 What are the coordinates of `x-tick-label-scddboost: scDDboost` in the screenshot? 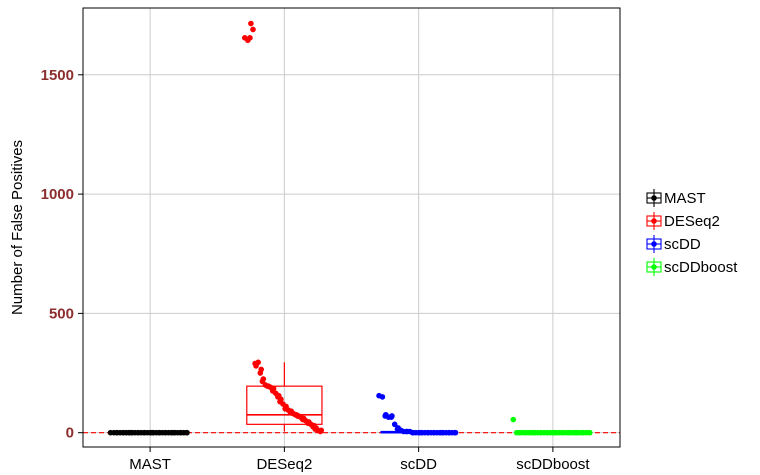 It's located at (553, 464).